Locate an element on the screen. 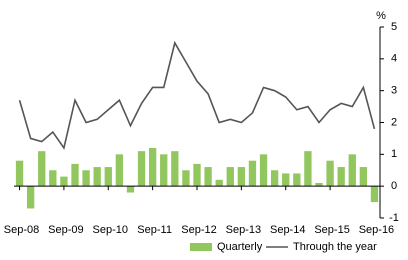 Image resolution: width=408 pixels, height=260 pixels. y-tick-label: 5 is located at coordinates (394, 27).